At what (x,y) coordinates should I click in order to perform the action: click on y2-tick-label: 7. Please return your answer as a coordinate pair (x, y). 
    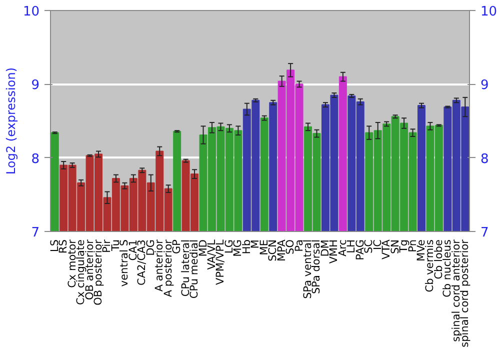
    Looking at the image, I should click on (484, 233).